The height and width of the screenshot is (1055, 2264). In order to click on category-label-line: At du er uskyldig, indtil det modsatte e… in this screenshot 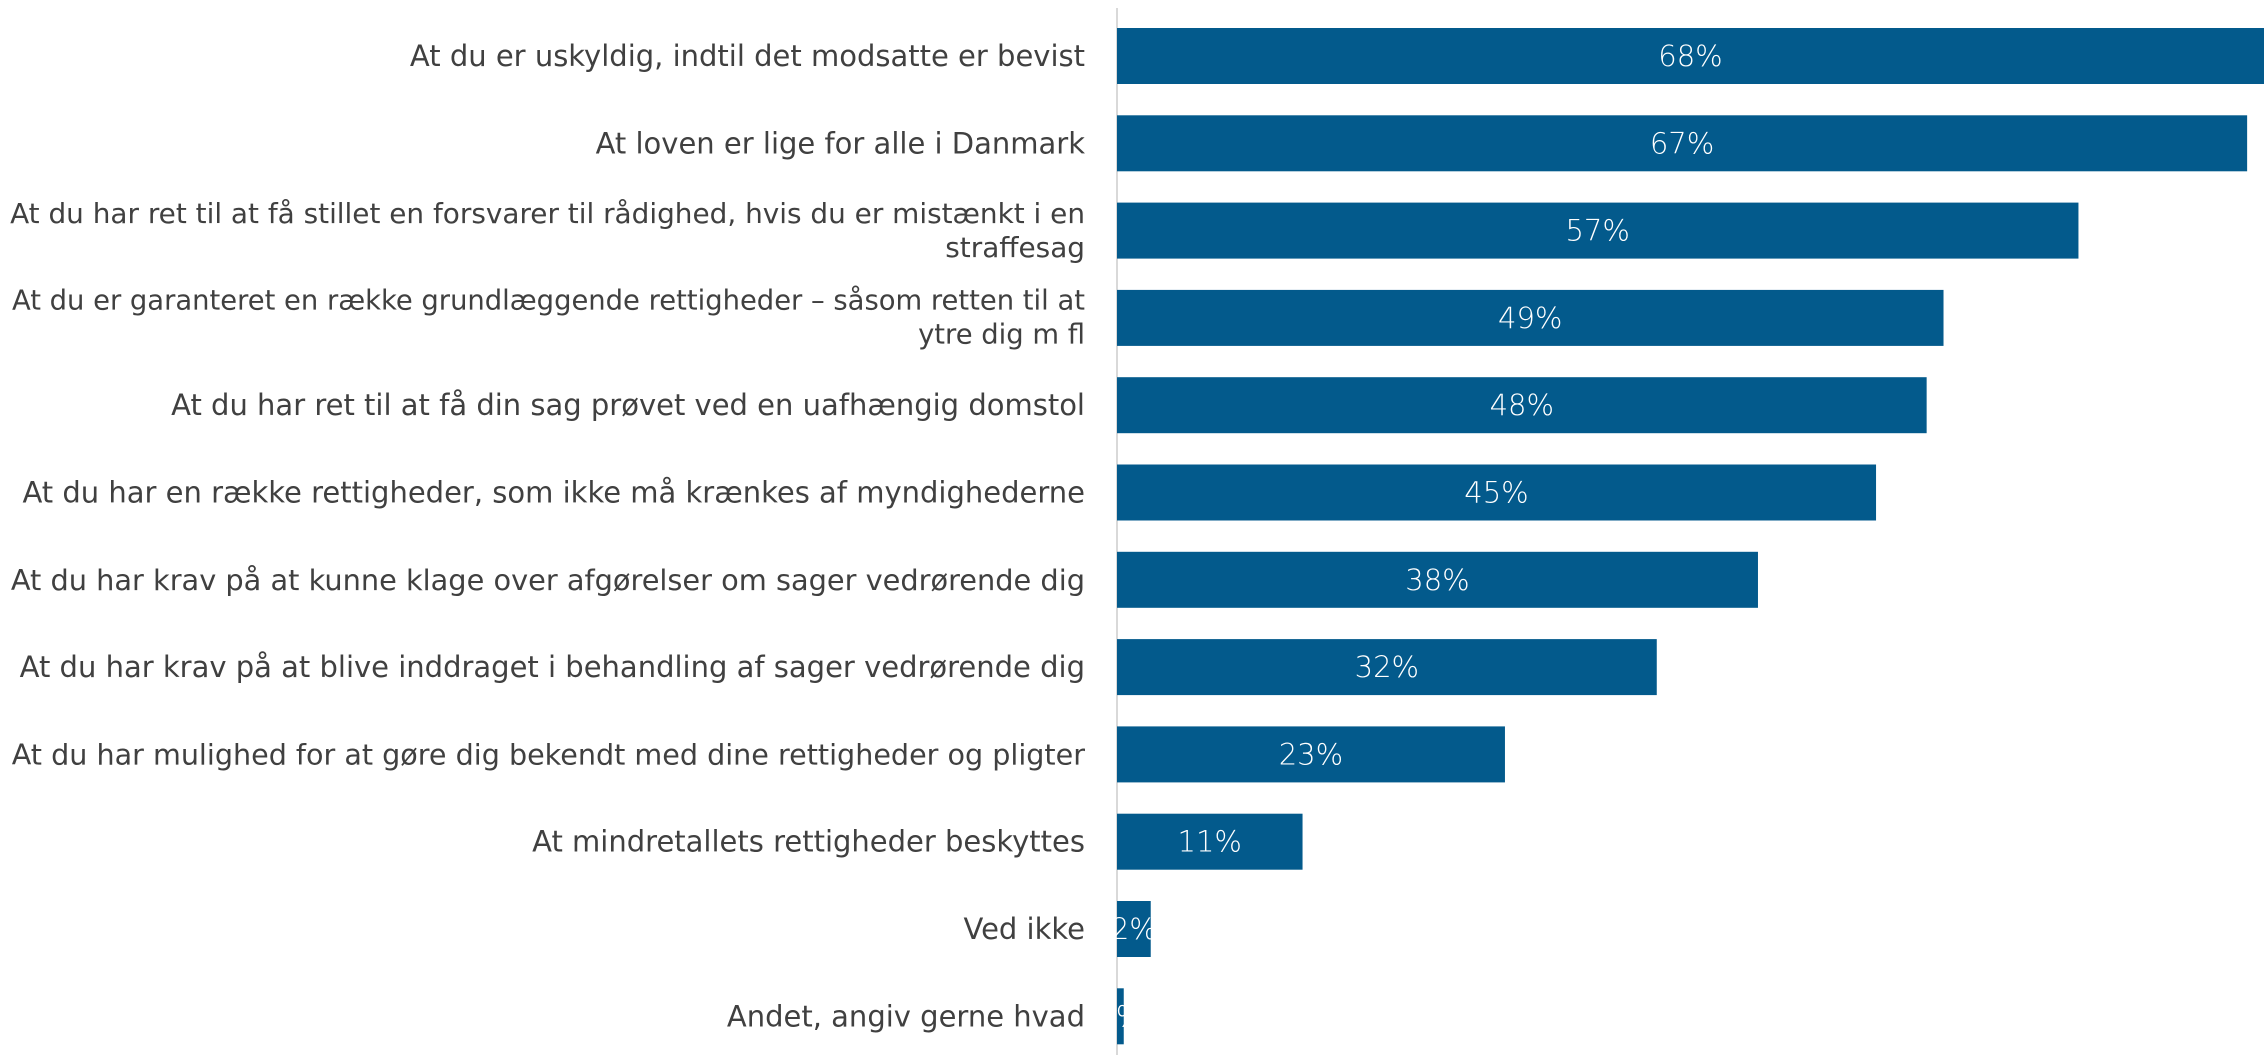, I will do `click(747, 56)`.